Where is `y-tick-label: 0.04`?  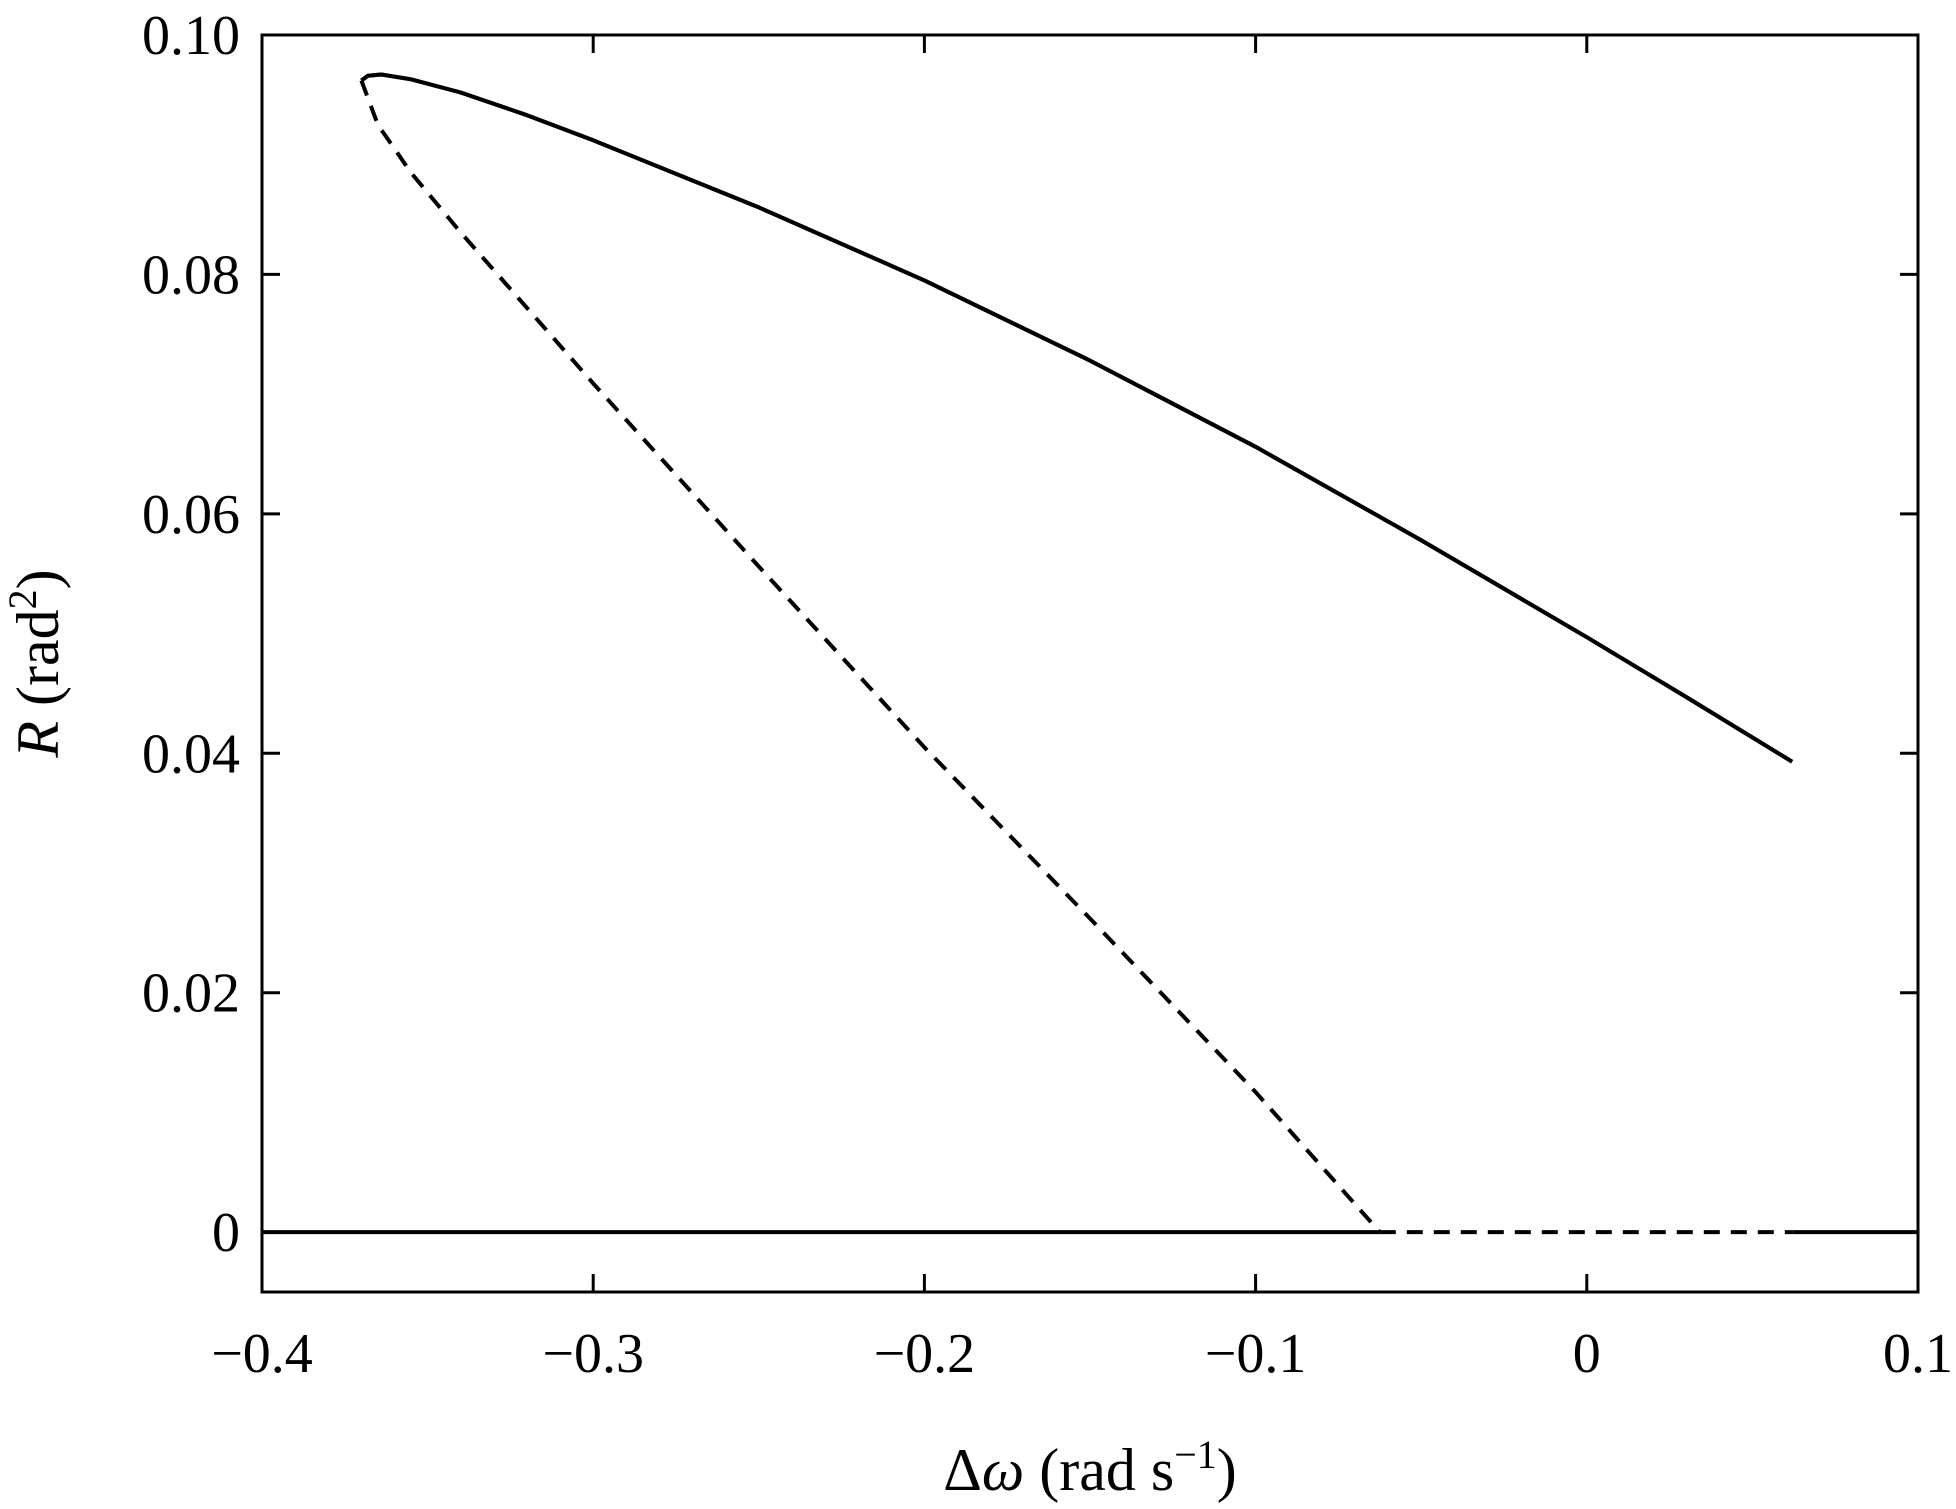 y-tick-label: 0.04 is located at coordinates (191, 754).